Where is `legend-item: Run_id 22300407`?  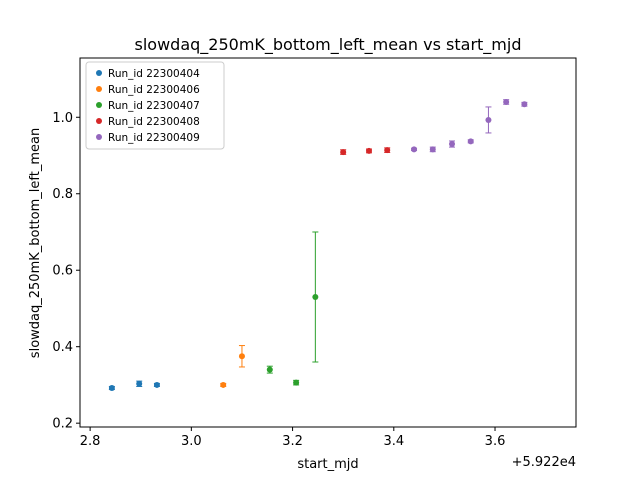 legend-item: Run_id 22300407 is located at coordinates (148, 106).